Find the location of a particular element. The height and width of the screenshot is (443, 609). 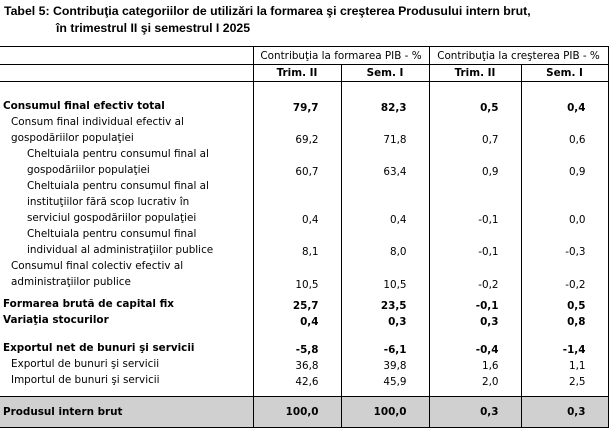

table-cell: -6,1 is located at coordinates (385, 342).